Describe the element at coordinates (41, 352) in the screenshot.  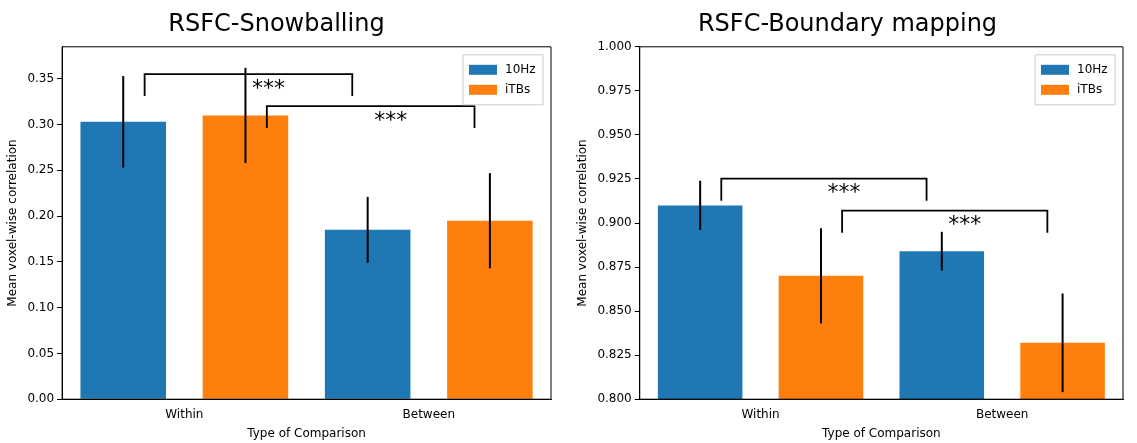
I see `y-tick-label: 0.05` at that location.